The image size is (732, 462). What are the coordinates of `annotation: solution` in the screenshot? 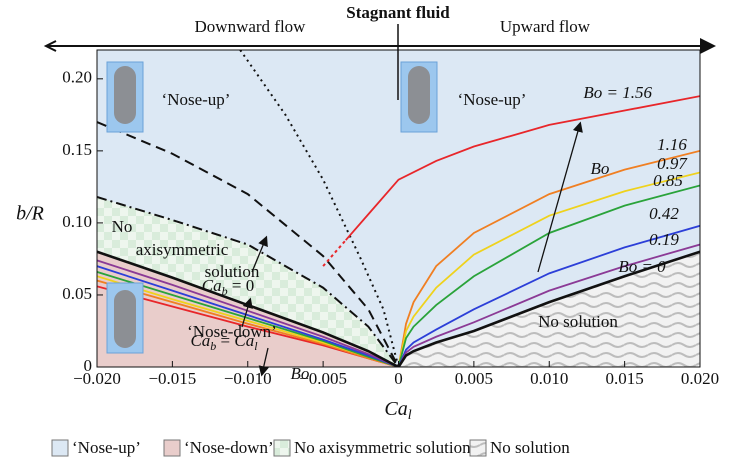 It's located at (232, 271).